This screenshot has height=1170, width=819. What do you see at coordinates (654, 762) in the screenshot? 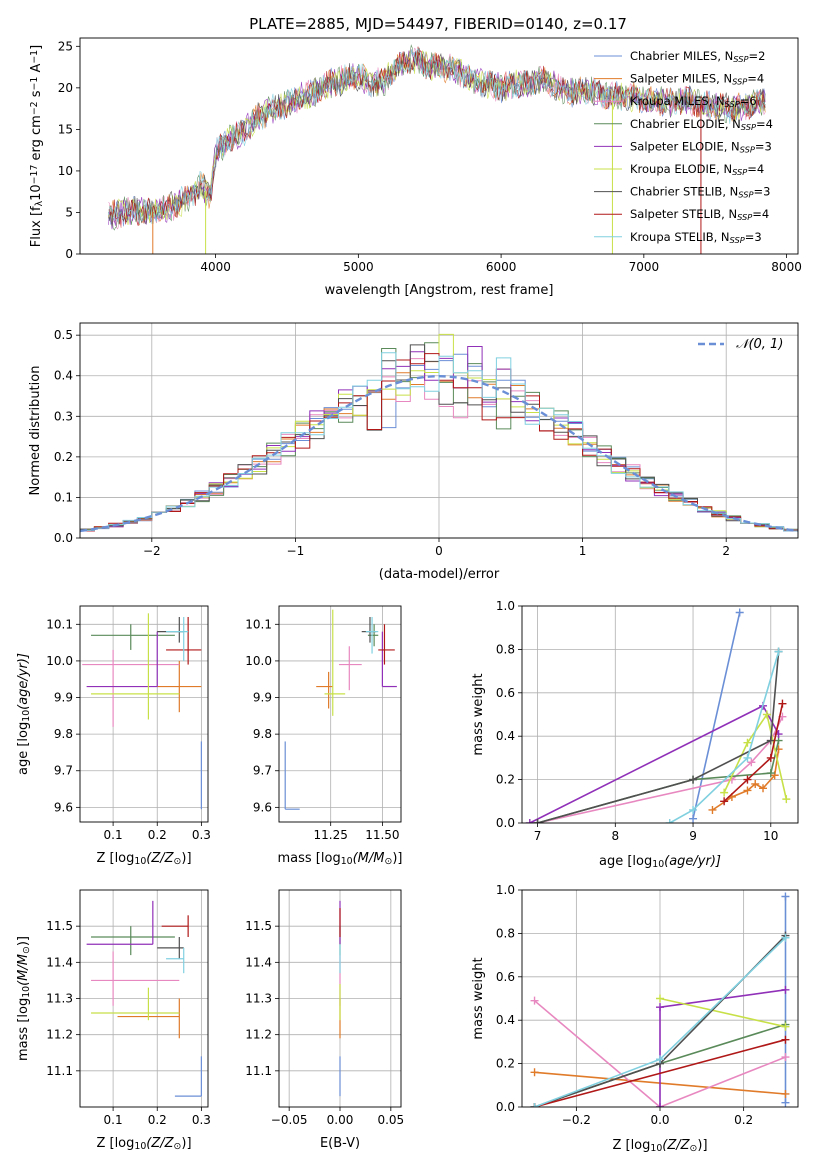
I see `series-salpeter-elodie` at bounding box center [654, 762].